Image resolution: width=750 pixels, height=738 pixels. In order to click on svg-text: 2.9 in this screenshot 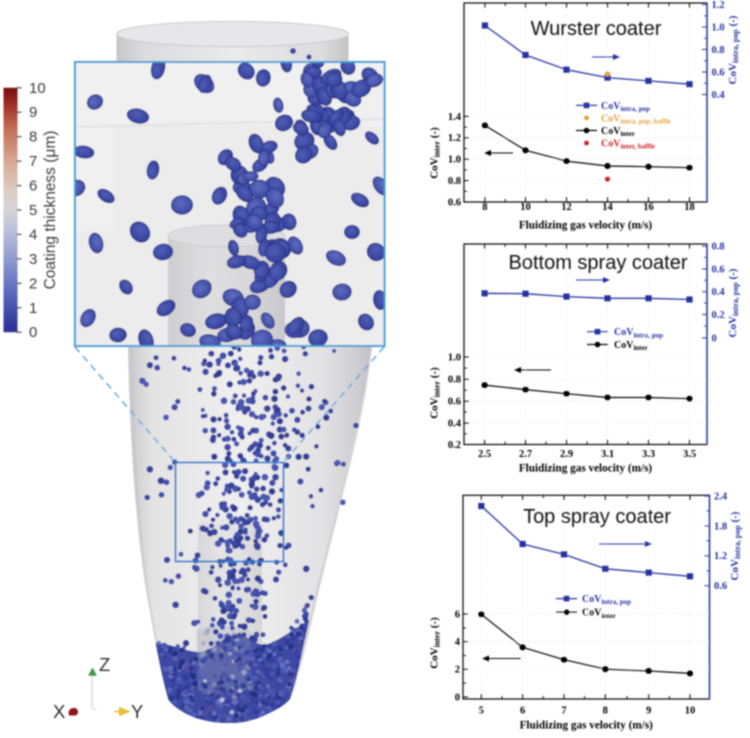, I will do `click(566, 454)`.